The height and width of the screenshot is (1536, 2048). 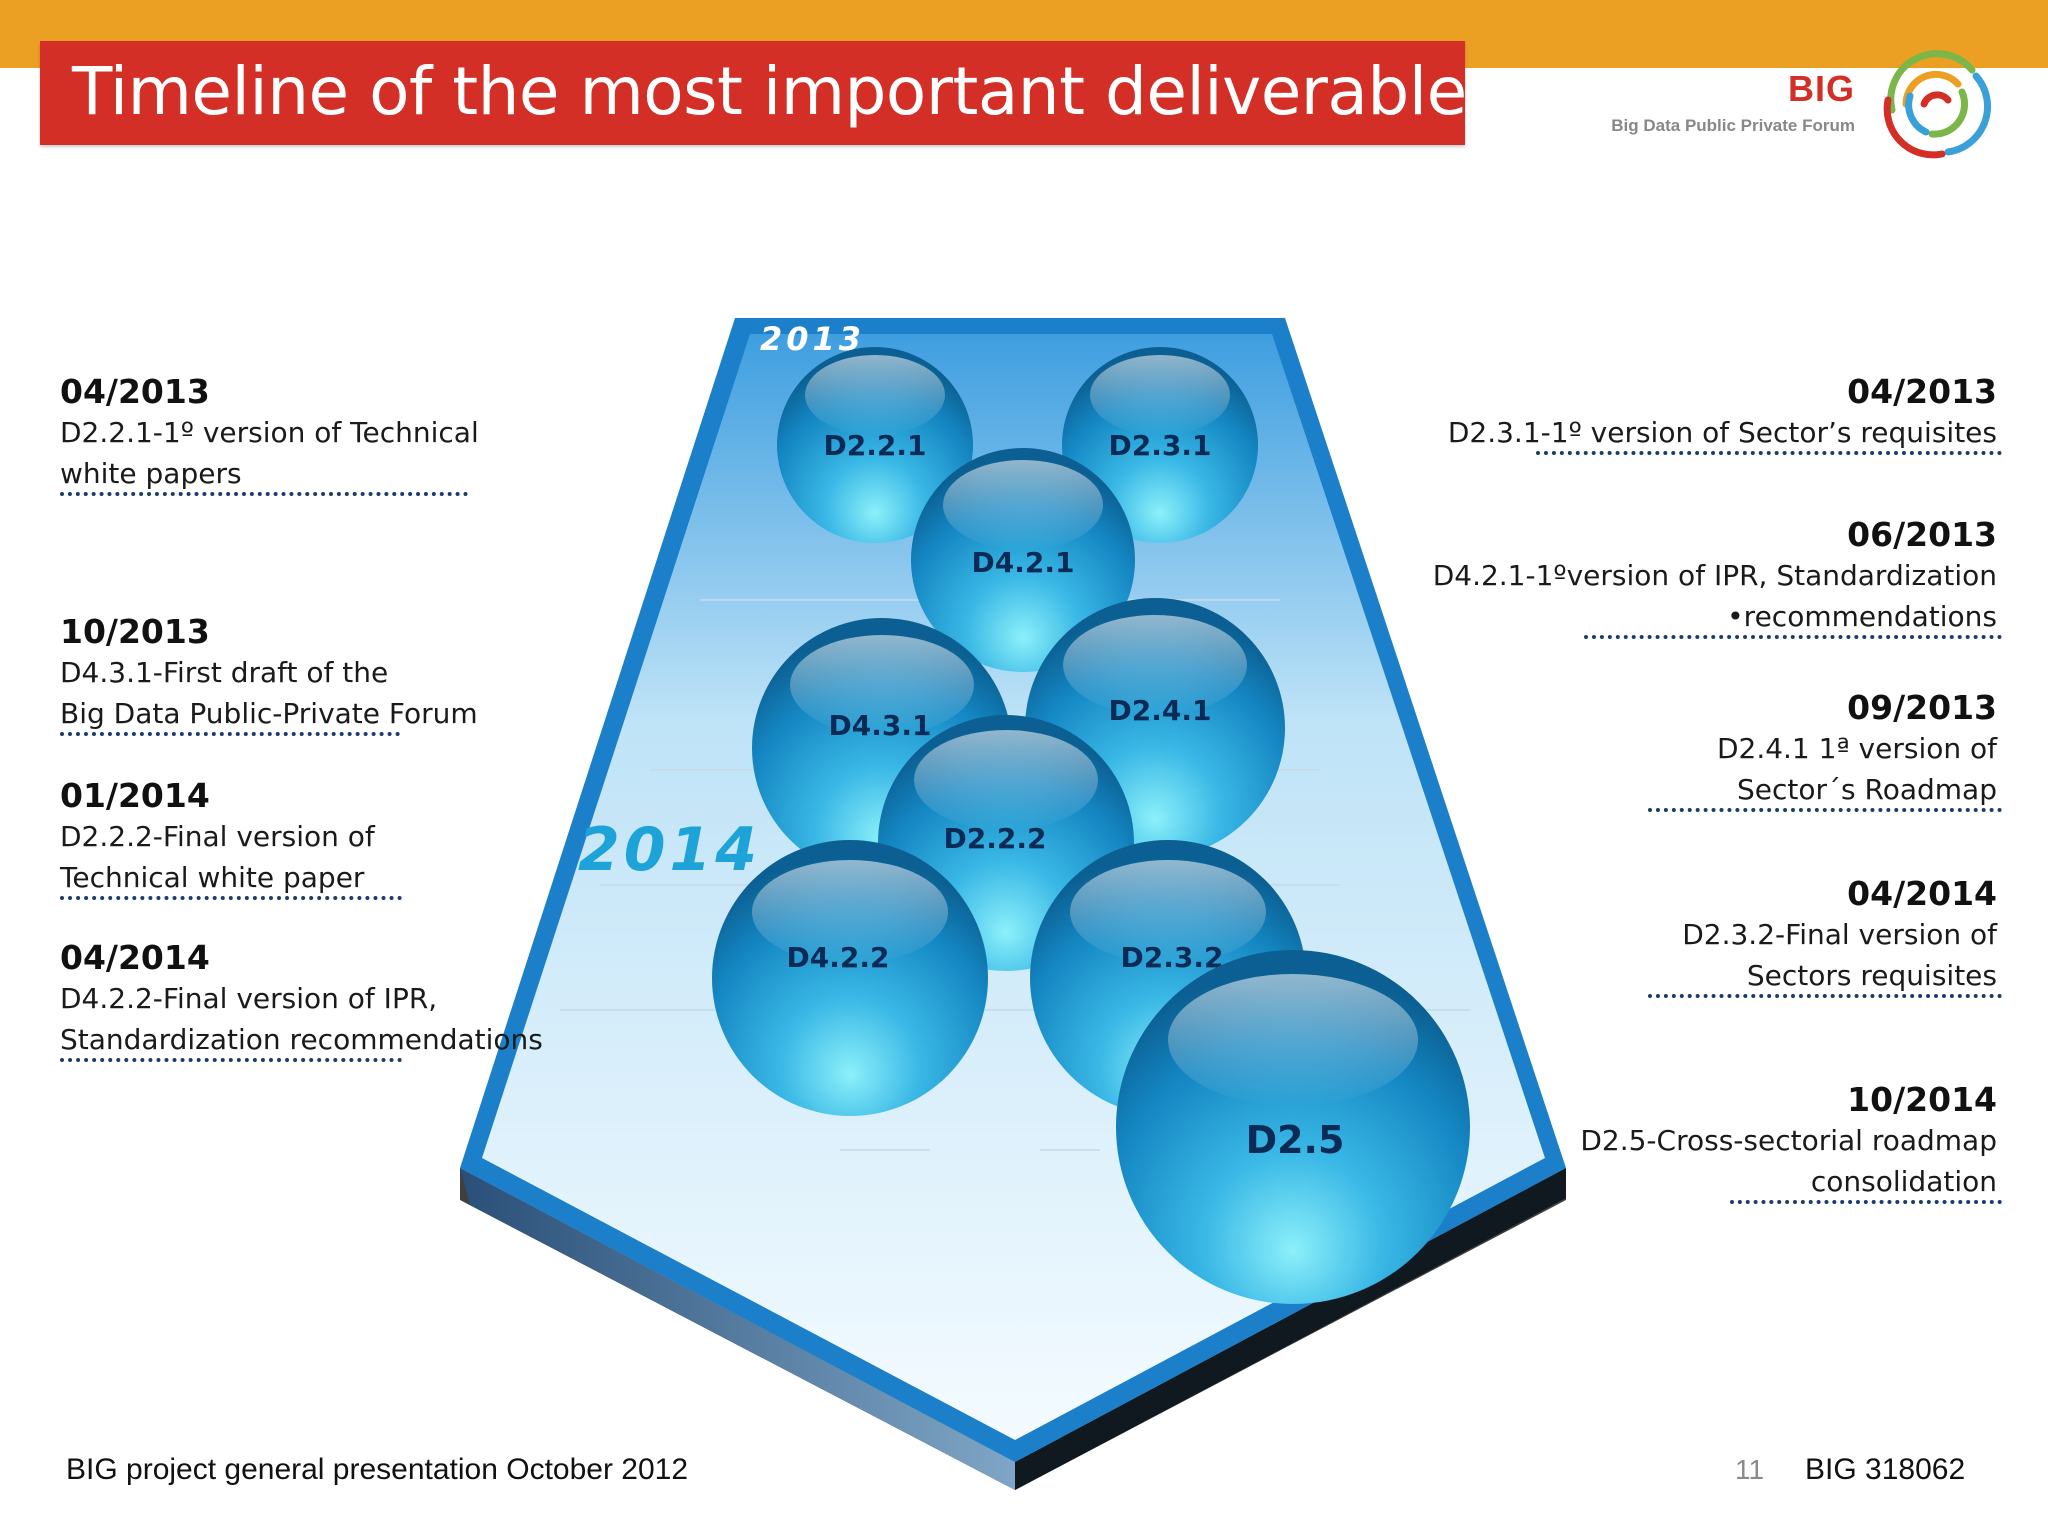 I want to click on sphere-d4-2-2: D4.2.2, so click(x=850, y=978).